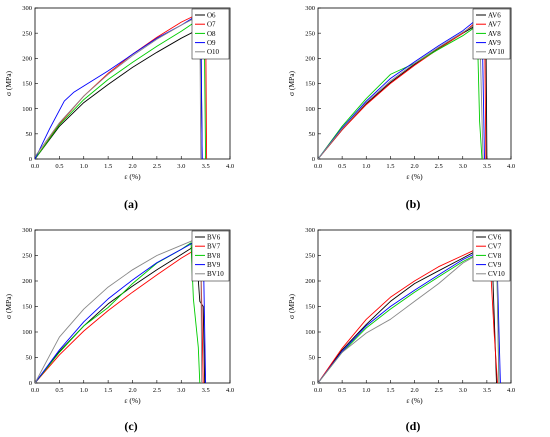 This screenshot has width=550, height=437. What do you see at coordinates (27, 8) in the screenshot?
I see `y-tick-label: 300` at bounding box center [27, 8].